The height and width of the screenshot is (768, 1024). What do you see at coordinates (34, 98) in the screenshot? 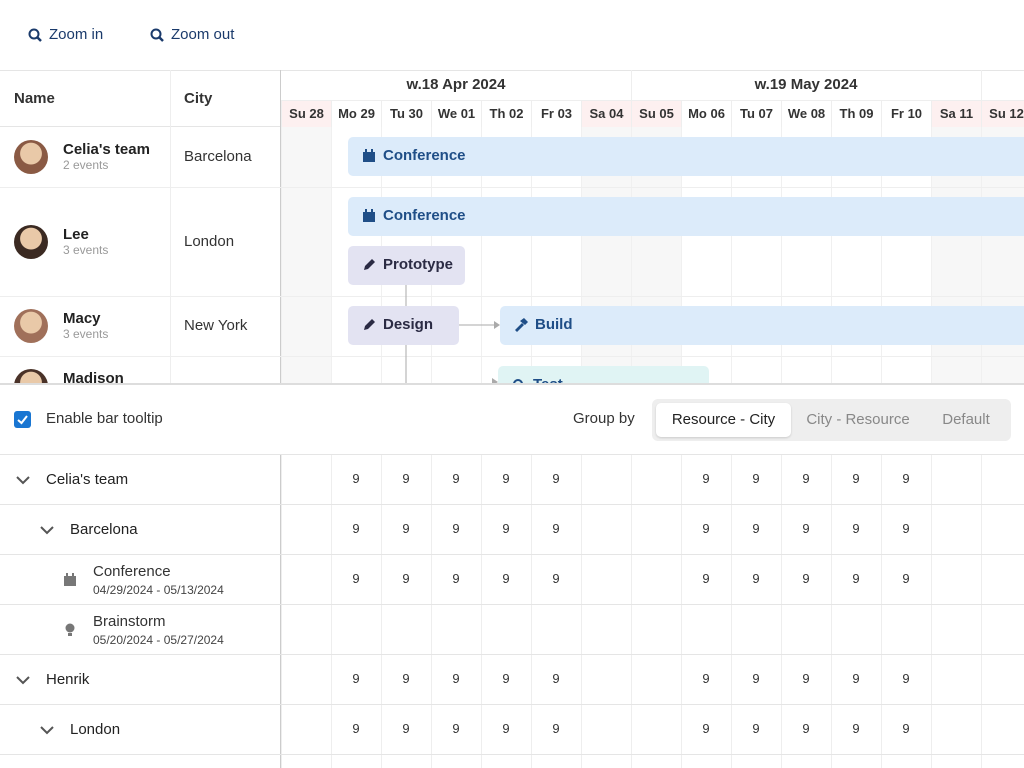
I see `column-header: Name` at bounding box center [34, 98].